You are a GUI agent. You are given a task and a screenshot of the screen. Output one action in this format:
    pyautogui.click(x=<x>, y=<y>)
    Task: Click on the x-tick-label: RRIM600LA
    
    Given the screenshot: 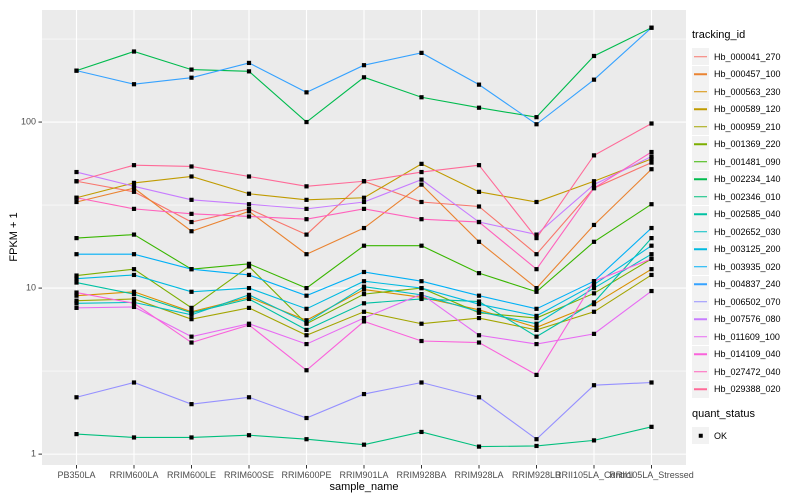 What is the action you would take?
    pyautogui.click(x=134, y=475)
    